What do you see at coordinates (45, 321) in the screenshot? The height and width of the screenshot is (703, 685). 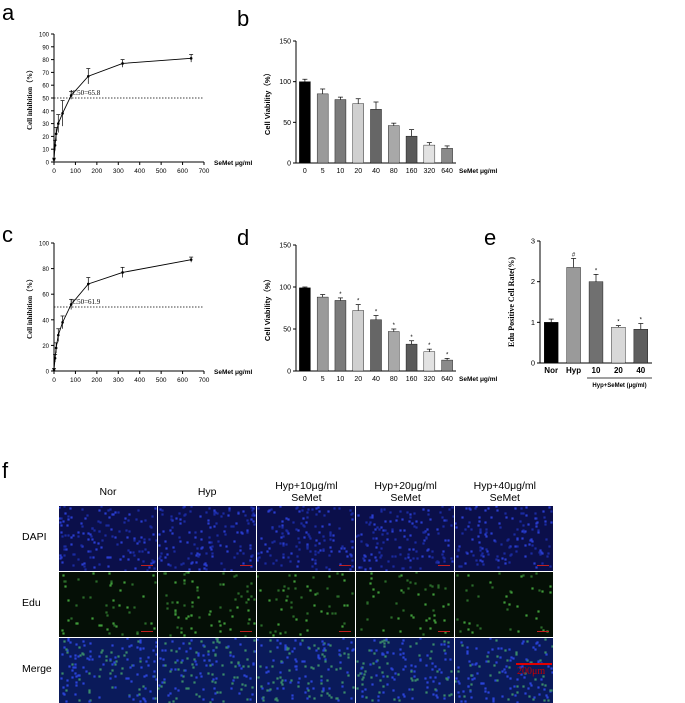 I see `y-tick-label: 40` at bounding box center [45, 321].